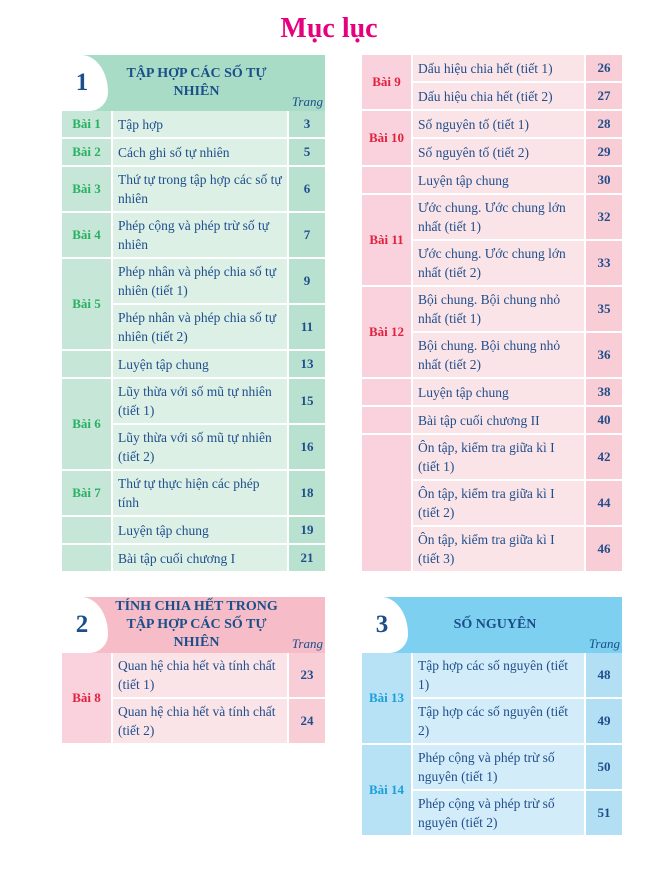 The width and height of the screenshot is (658, 870). Describe the element at coordinates (495, 624) in the screenshot. I see `chapter-title: SỐ NGUYÊN` at that location.